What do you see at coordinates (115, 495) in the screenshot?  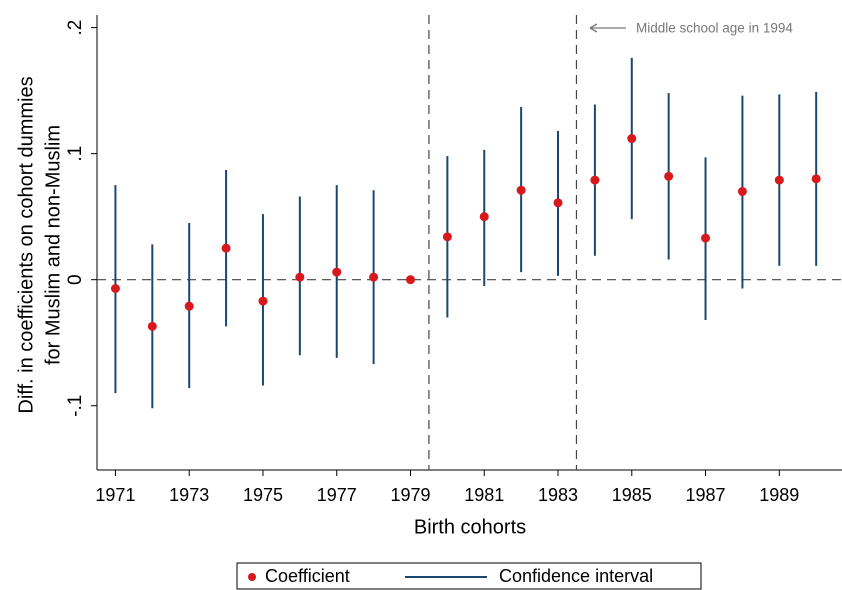 I see `x-tick-label: 1971` at bounding box center [115, 495].